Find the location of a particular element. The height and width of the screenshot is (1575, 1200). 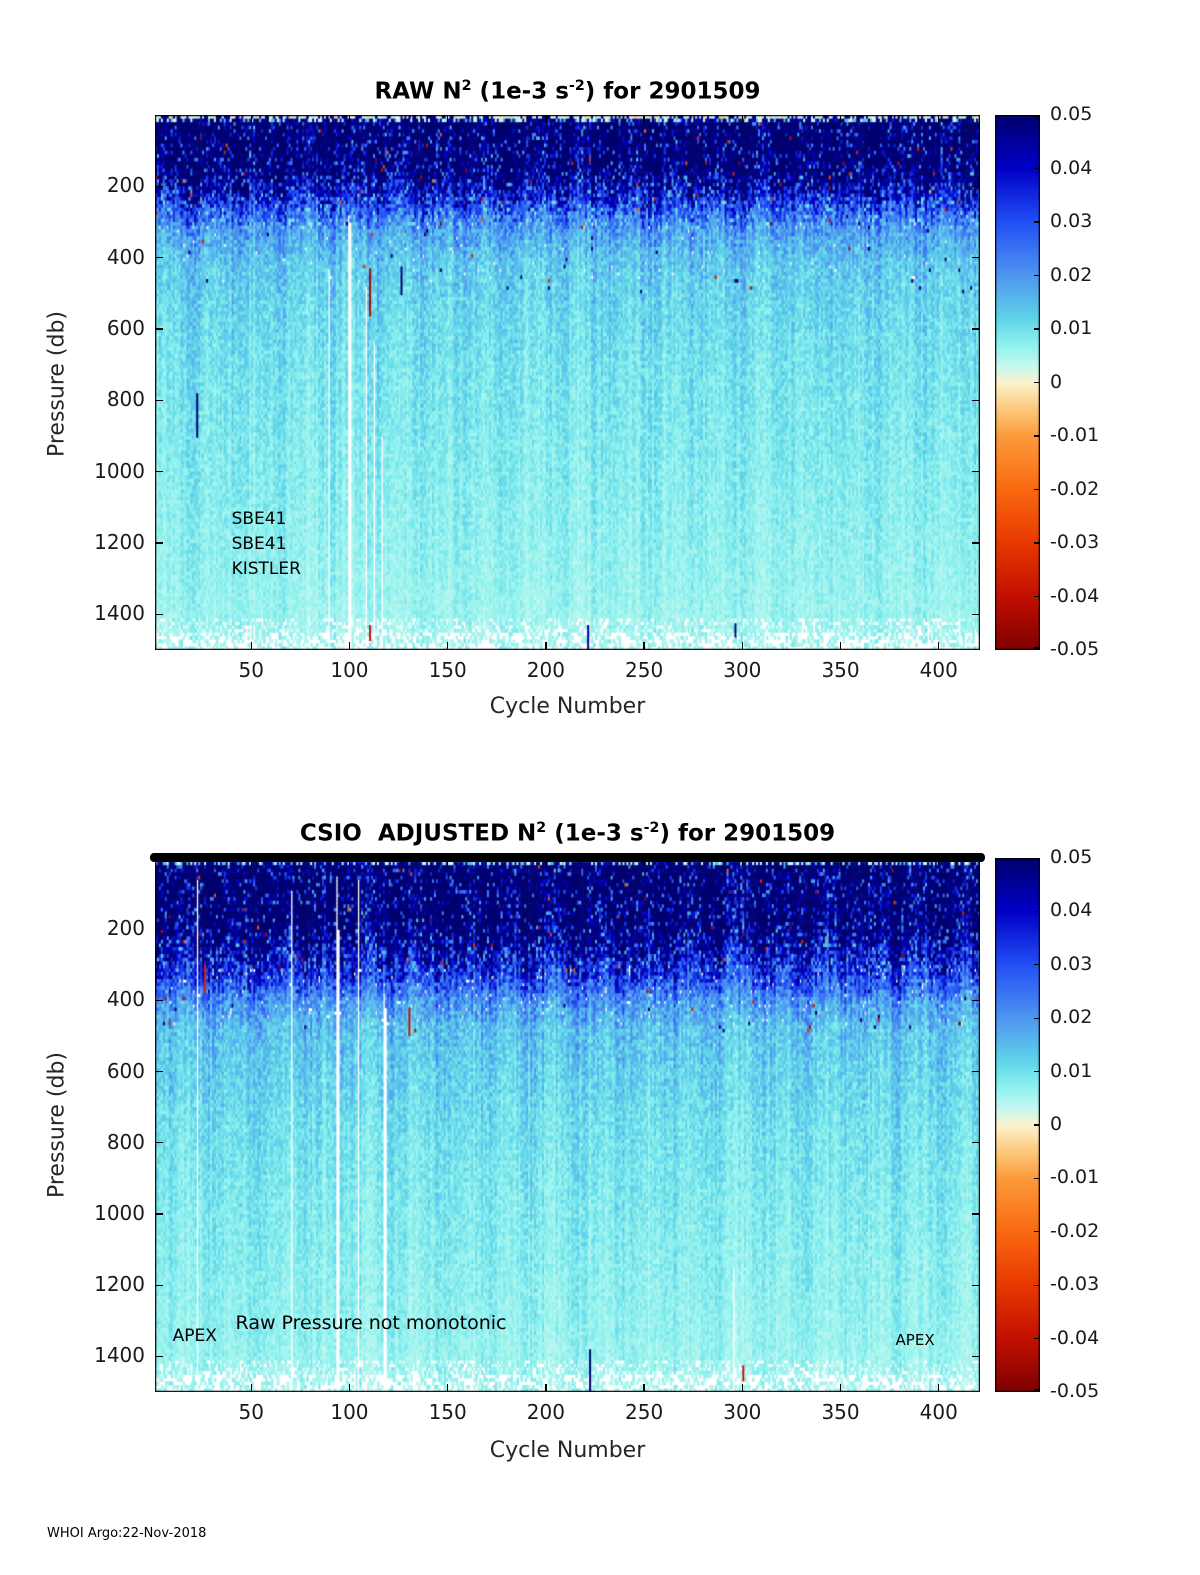

y-tick-label: 200 is located at coordinates (125, 928).